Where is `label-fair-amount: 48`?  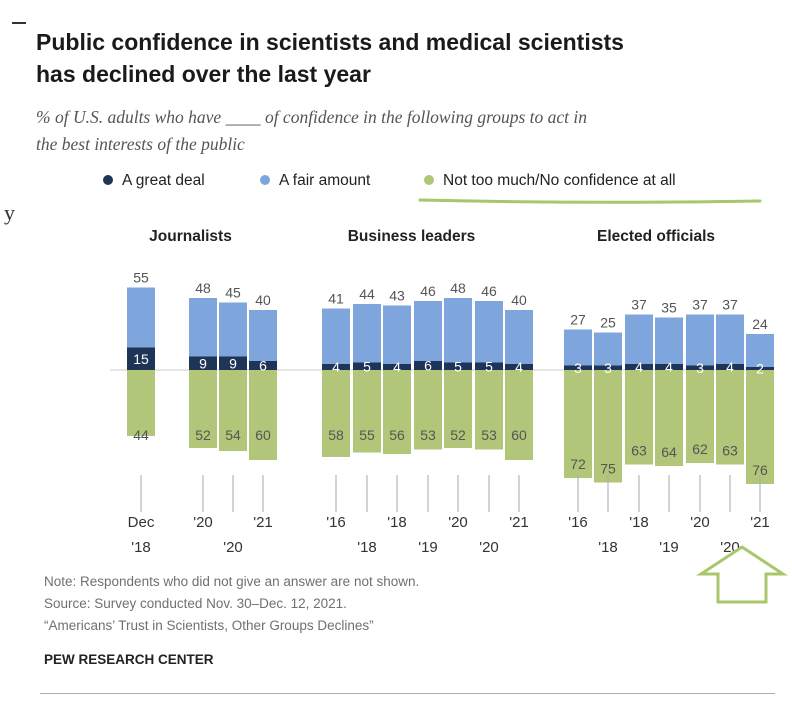
label-fair-amount: 48 is located at coordinates (458, 288).